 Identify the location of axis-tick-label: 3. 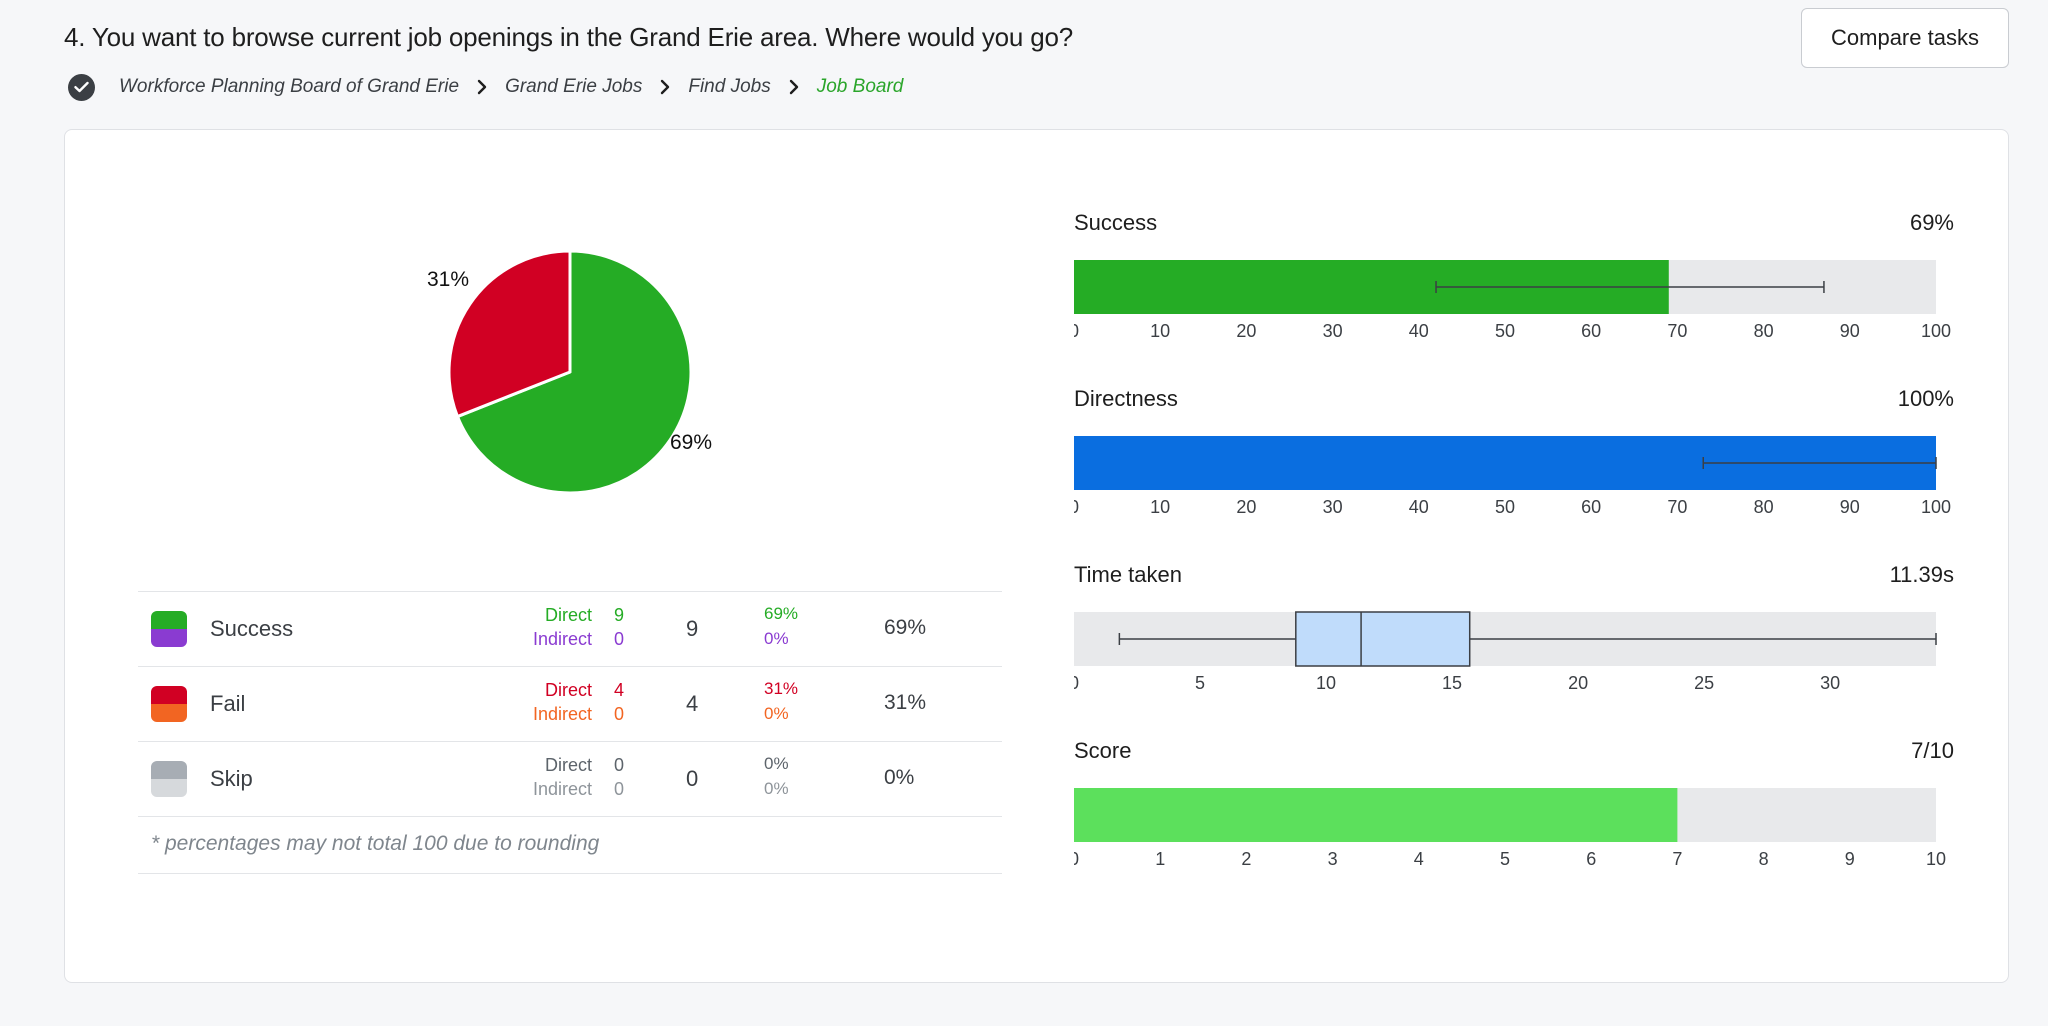
(1333, 858).